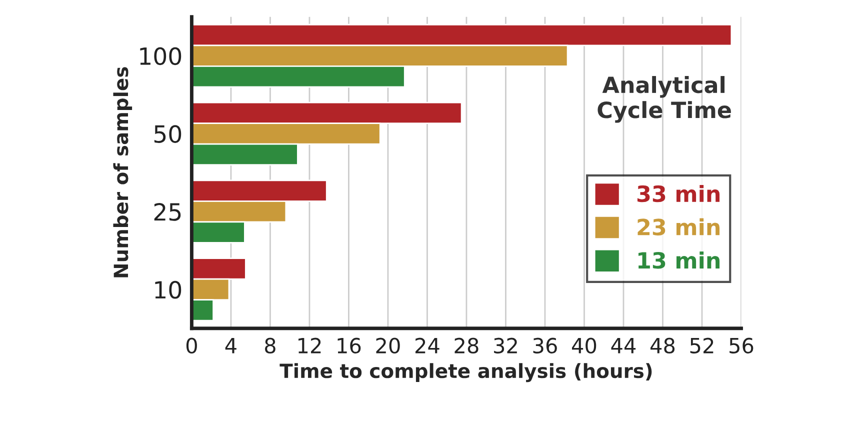 This screenshot has width=852, height=421. Describe the element at coordinates (122, 172) in the screenshot. I see `y-axis-title: Number of samples` at that location.